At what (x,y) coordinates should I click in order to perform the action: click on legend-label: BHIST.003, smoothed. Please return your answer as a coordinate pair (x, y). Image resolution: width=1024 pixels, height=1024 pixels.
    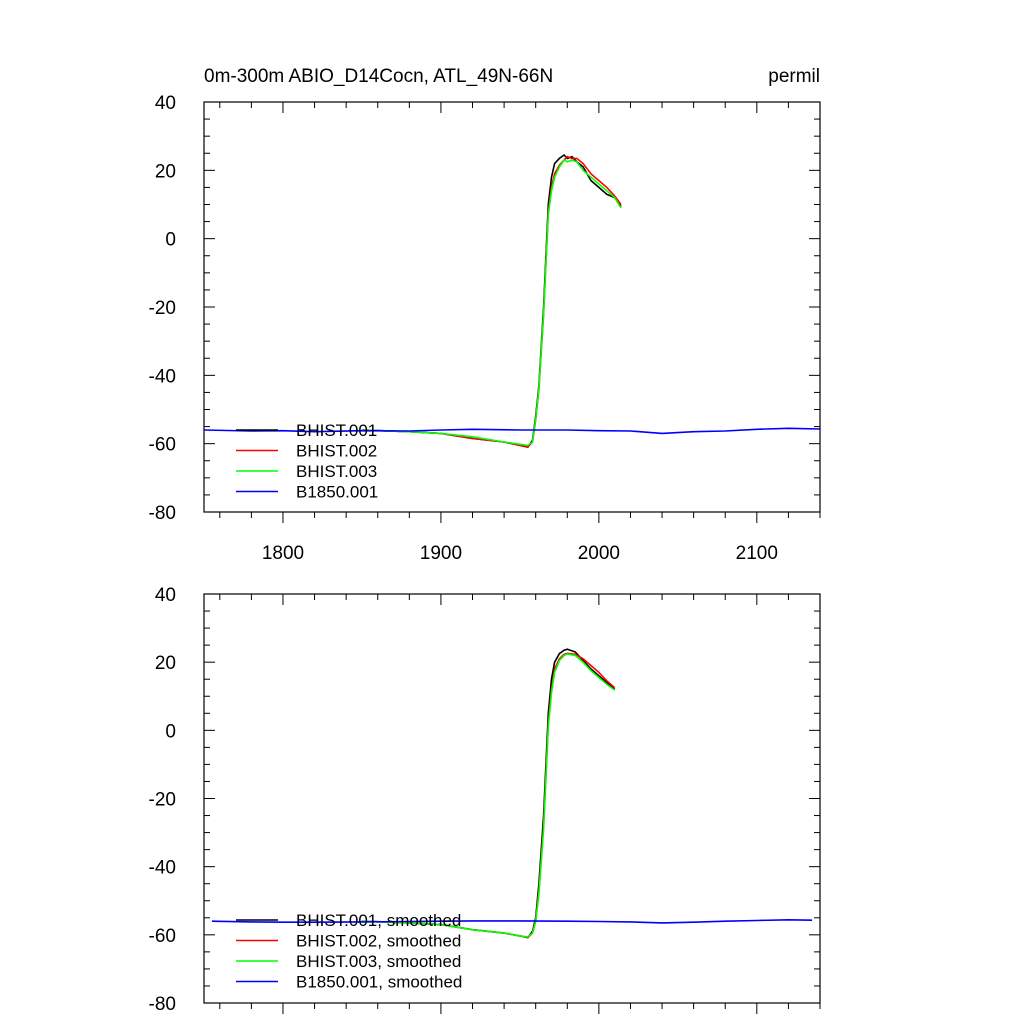
    Looking at the image, I should click on (378, 961).